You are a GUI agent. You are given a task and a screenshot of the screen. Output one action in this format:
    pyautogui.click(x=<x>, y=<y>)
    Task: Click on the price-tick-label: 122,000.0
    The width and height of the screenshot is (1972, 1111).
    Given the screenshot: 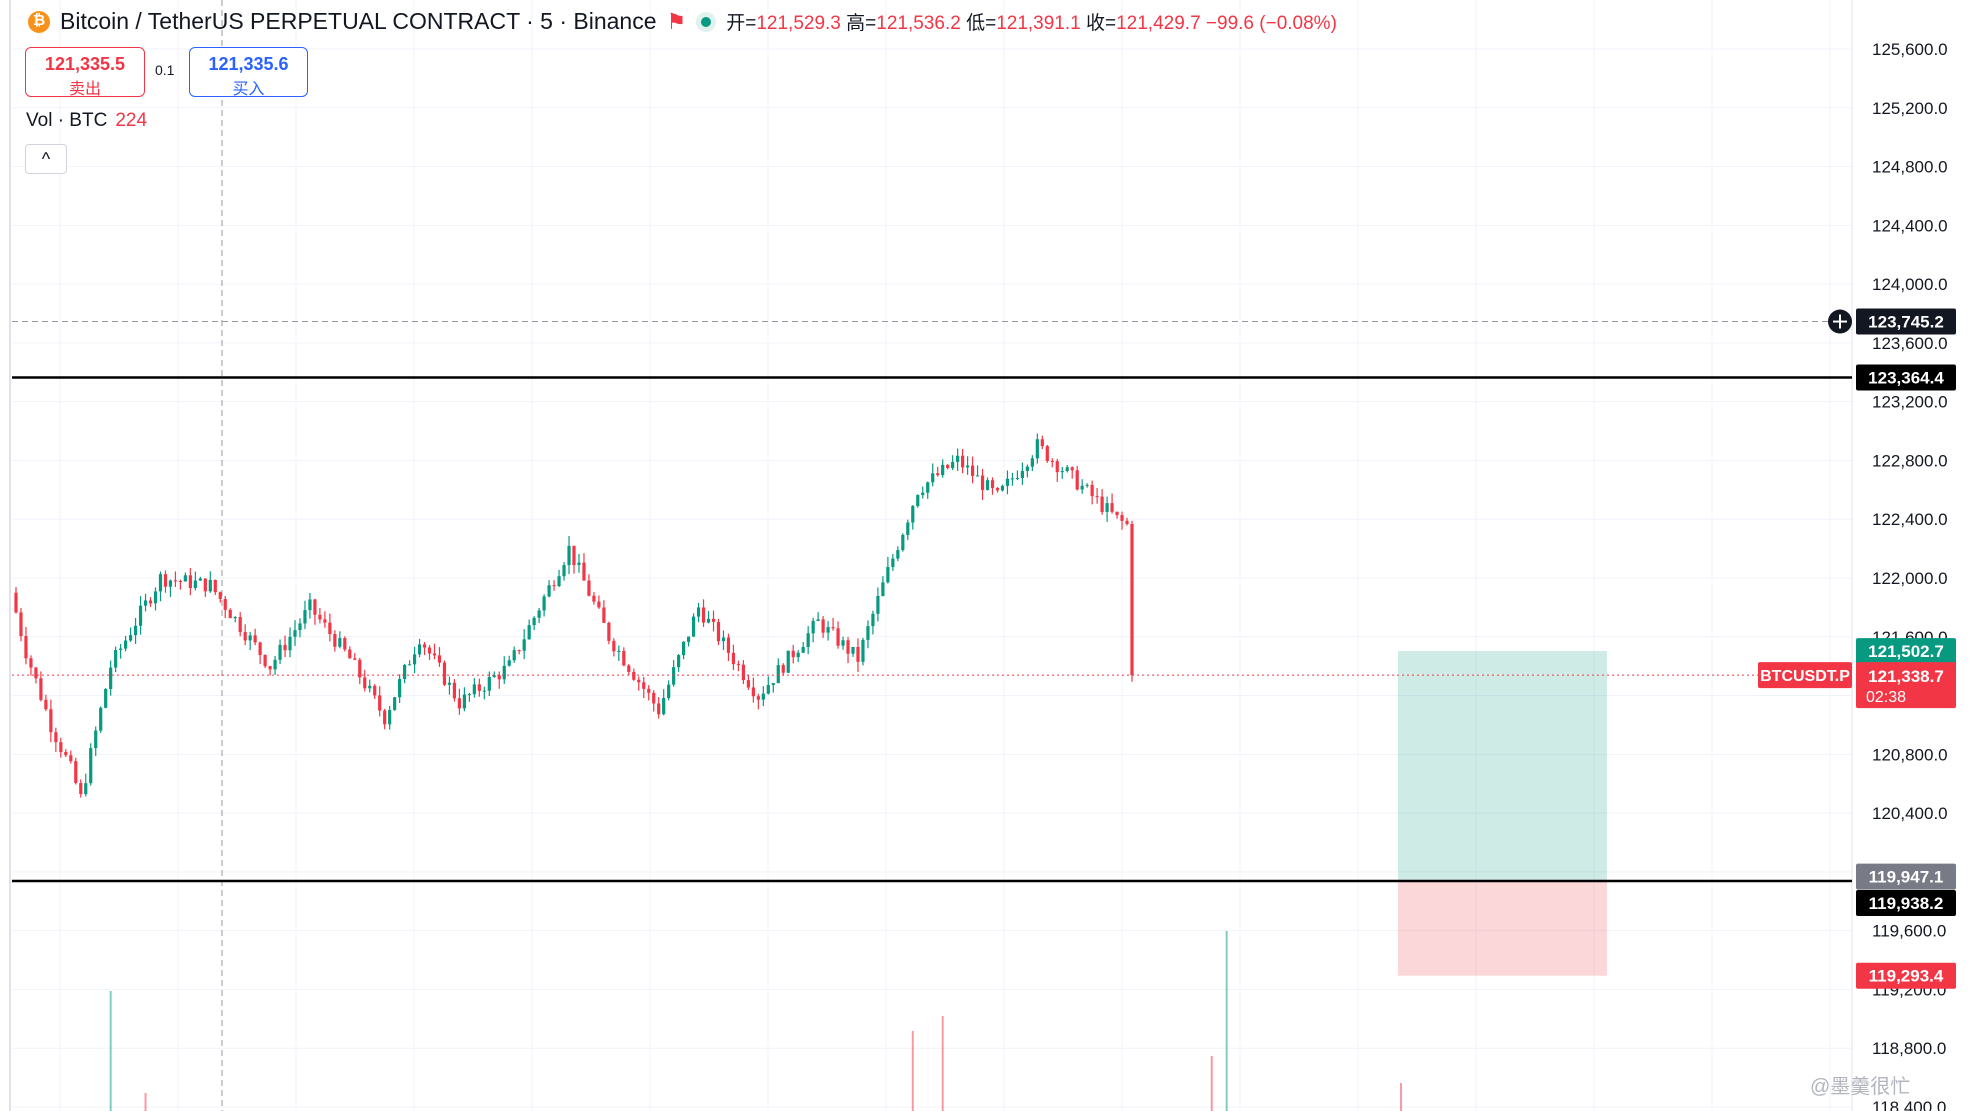 What is the action you would take?
    pyautogui.click(x=1910, y=578)
    